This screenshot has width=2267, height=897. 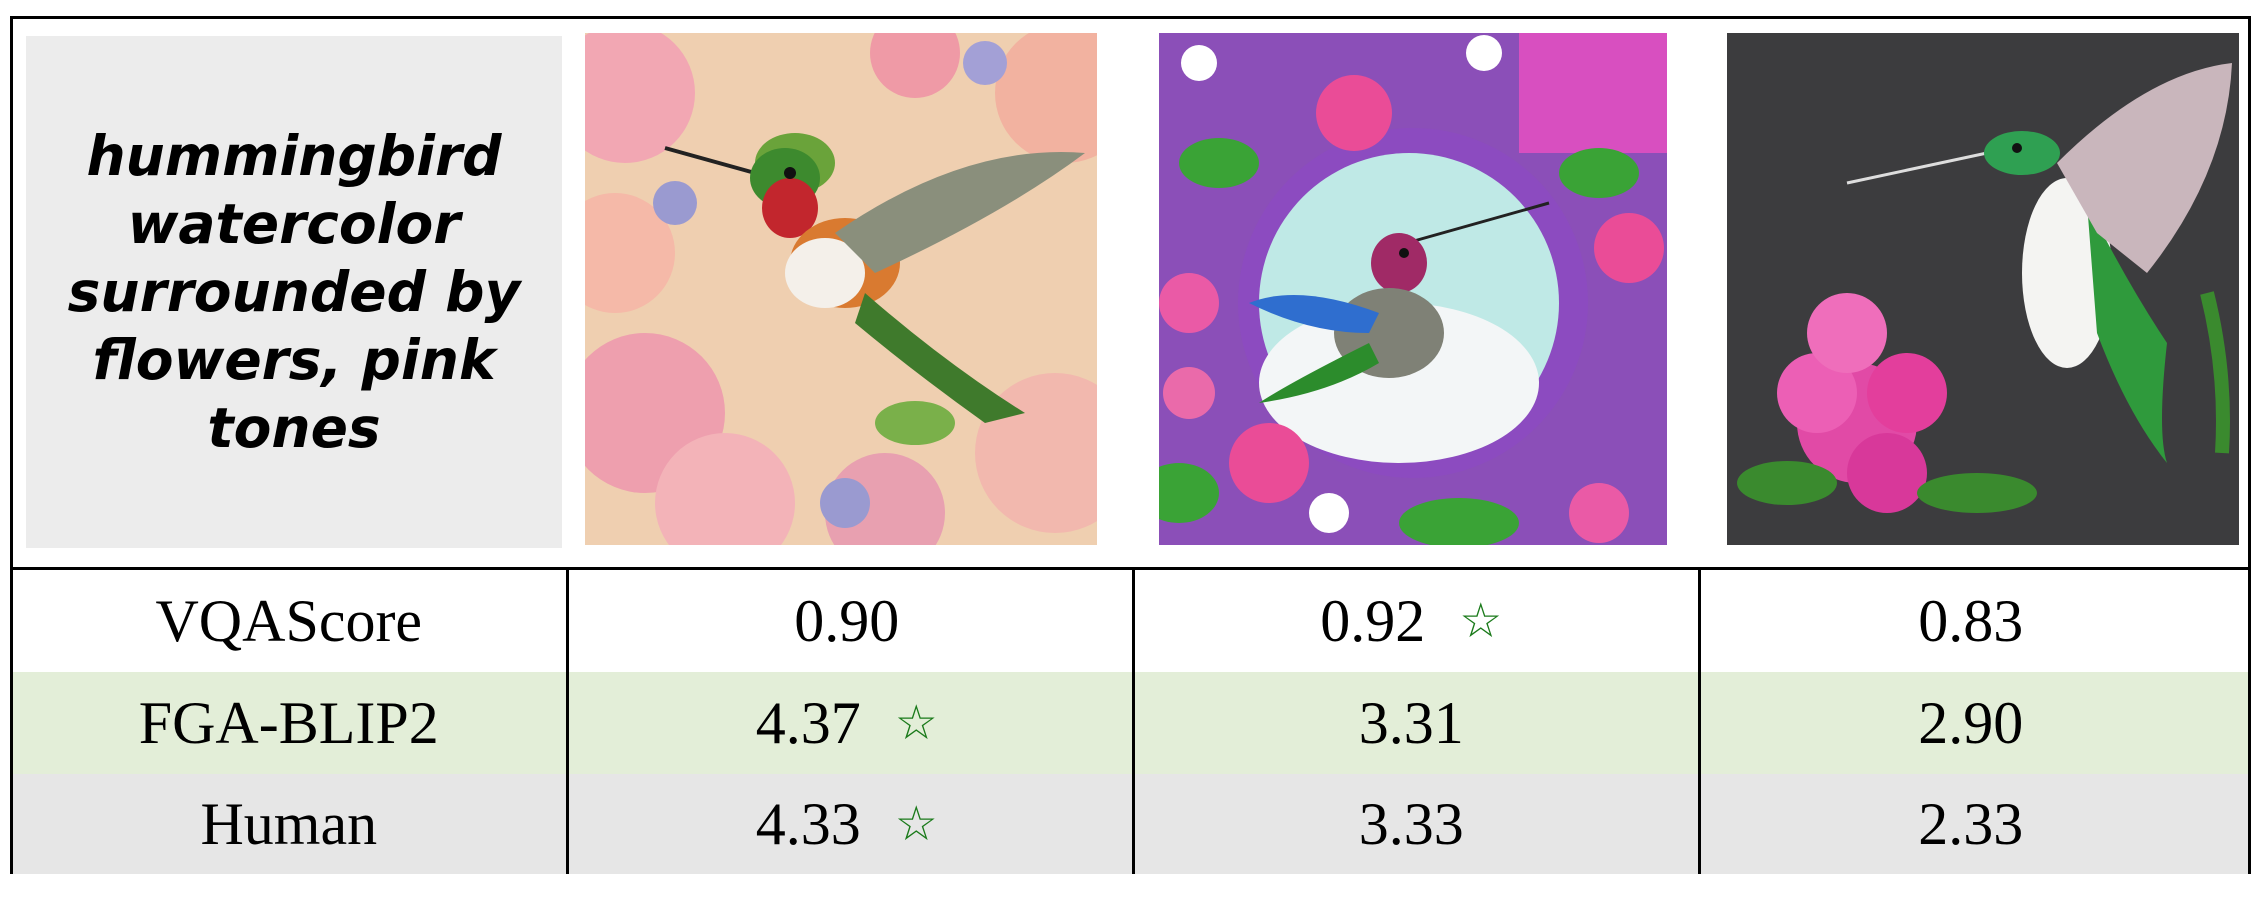 I want to click on row-label: FGA-BLIP2, so click(x=288, y=722).